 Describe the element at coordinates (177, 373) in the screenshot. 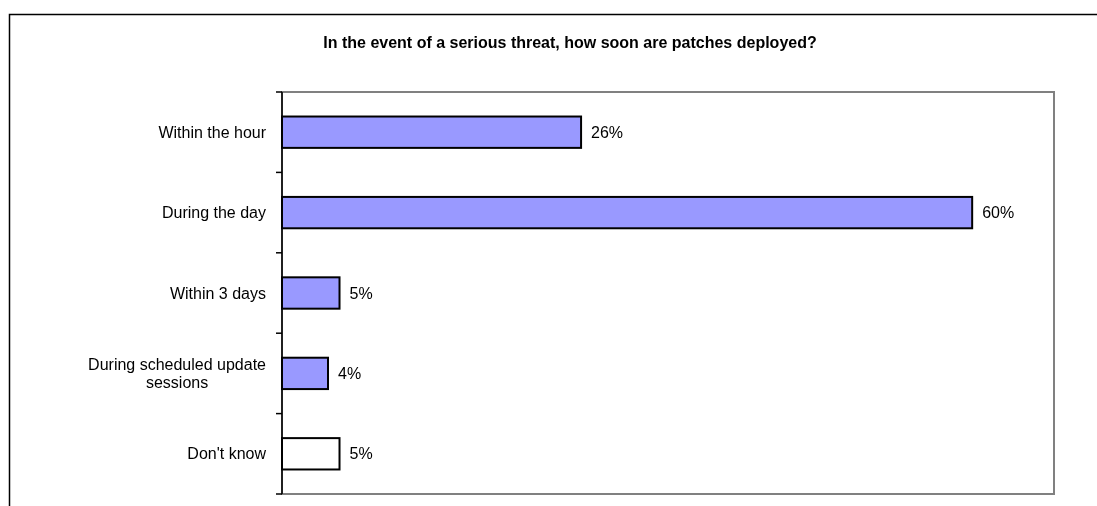

I see `y-tick-label: During scheduled update sessions` at that location.